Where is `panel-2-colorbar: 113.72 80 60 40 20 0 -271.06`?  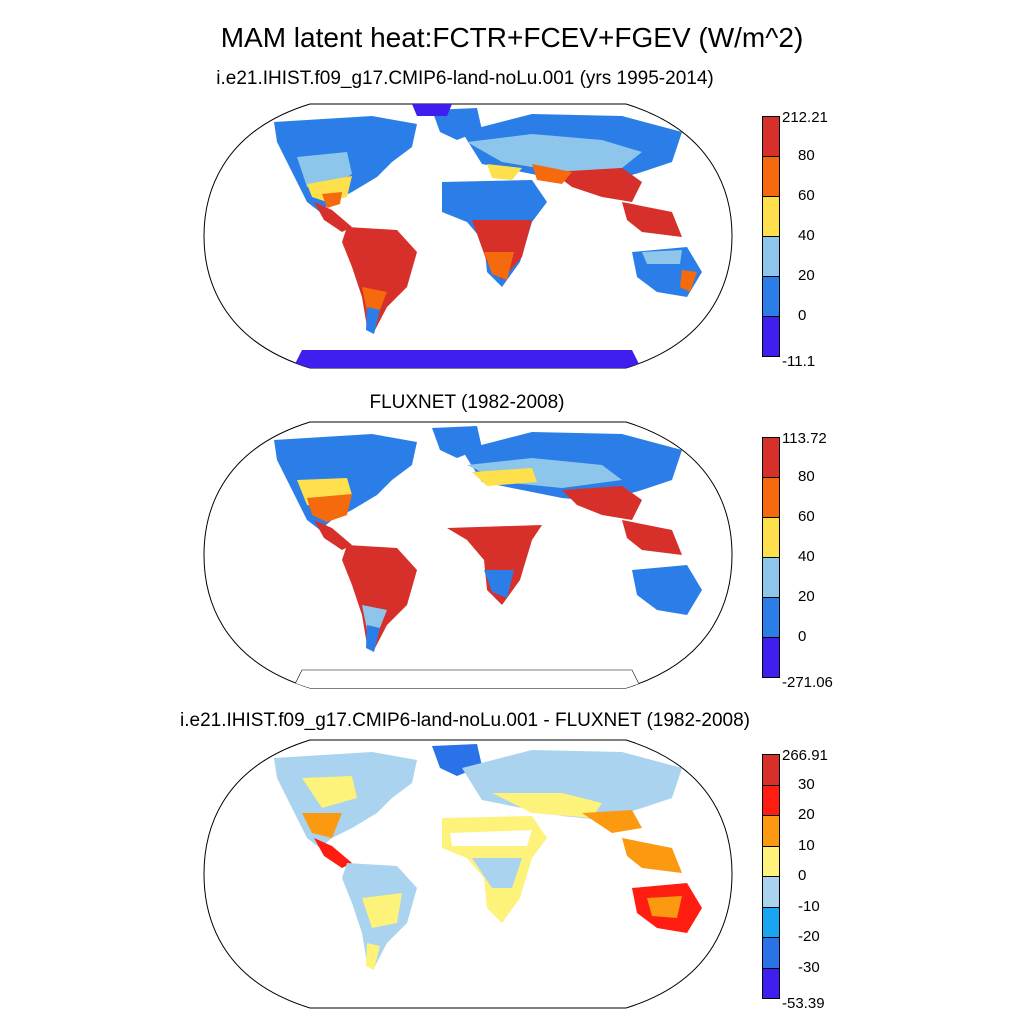
panel-2-colorbar: 113.72 80 60 40 20 0 -271.06 is located at coordinates (807, 561).